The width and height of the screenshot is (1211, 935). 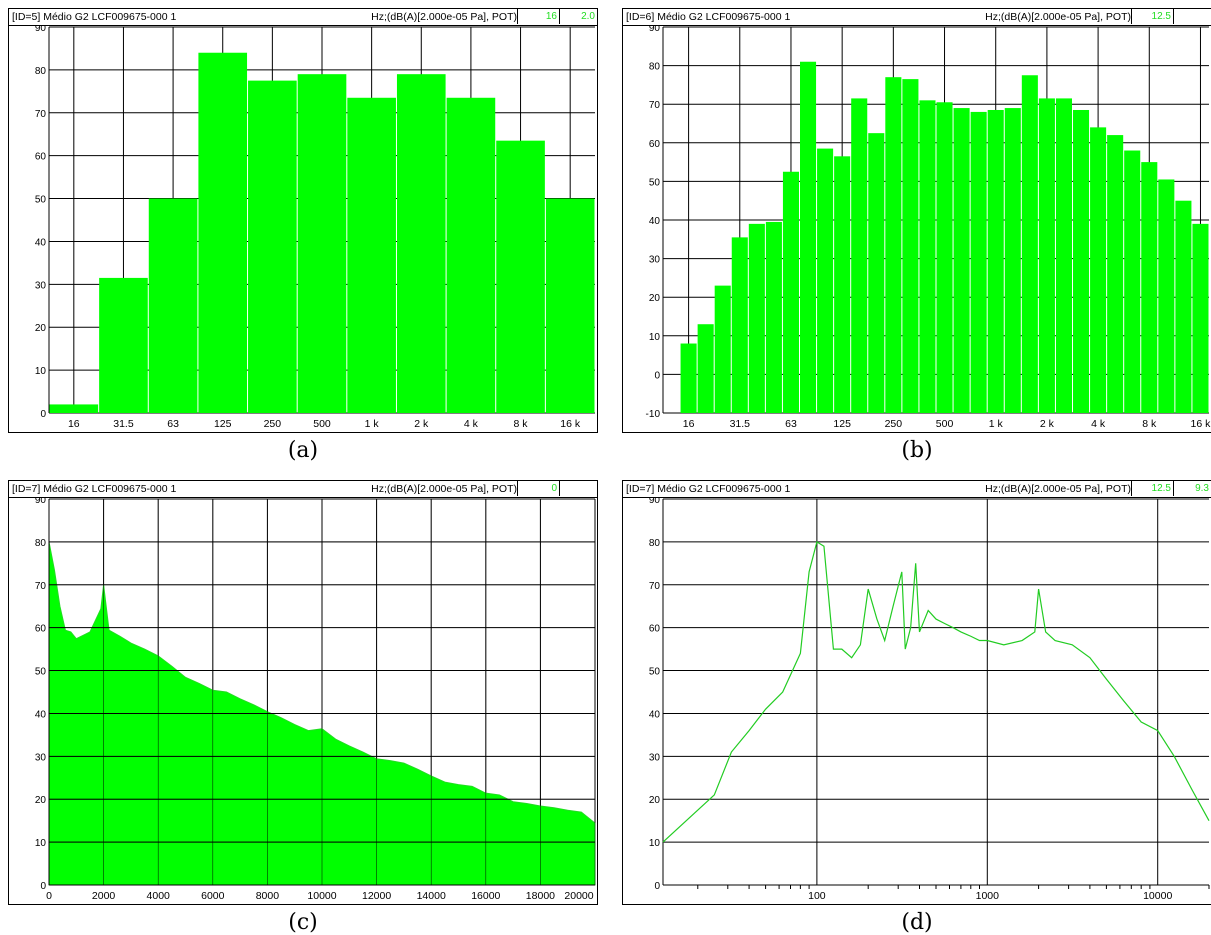 What do you see at coordinates (538, 16) in the screenshot?
I see `header-value-1: 16` at bounding box center [538, 16].